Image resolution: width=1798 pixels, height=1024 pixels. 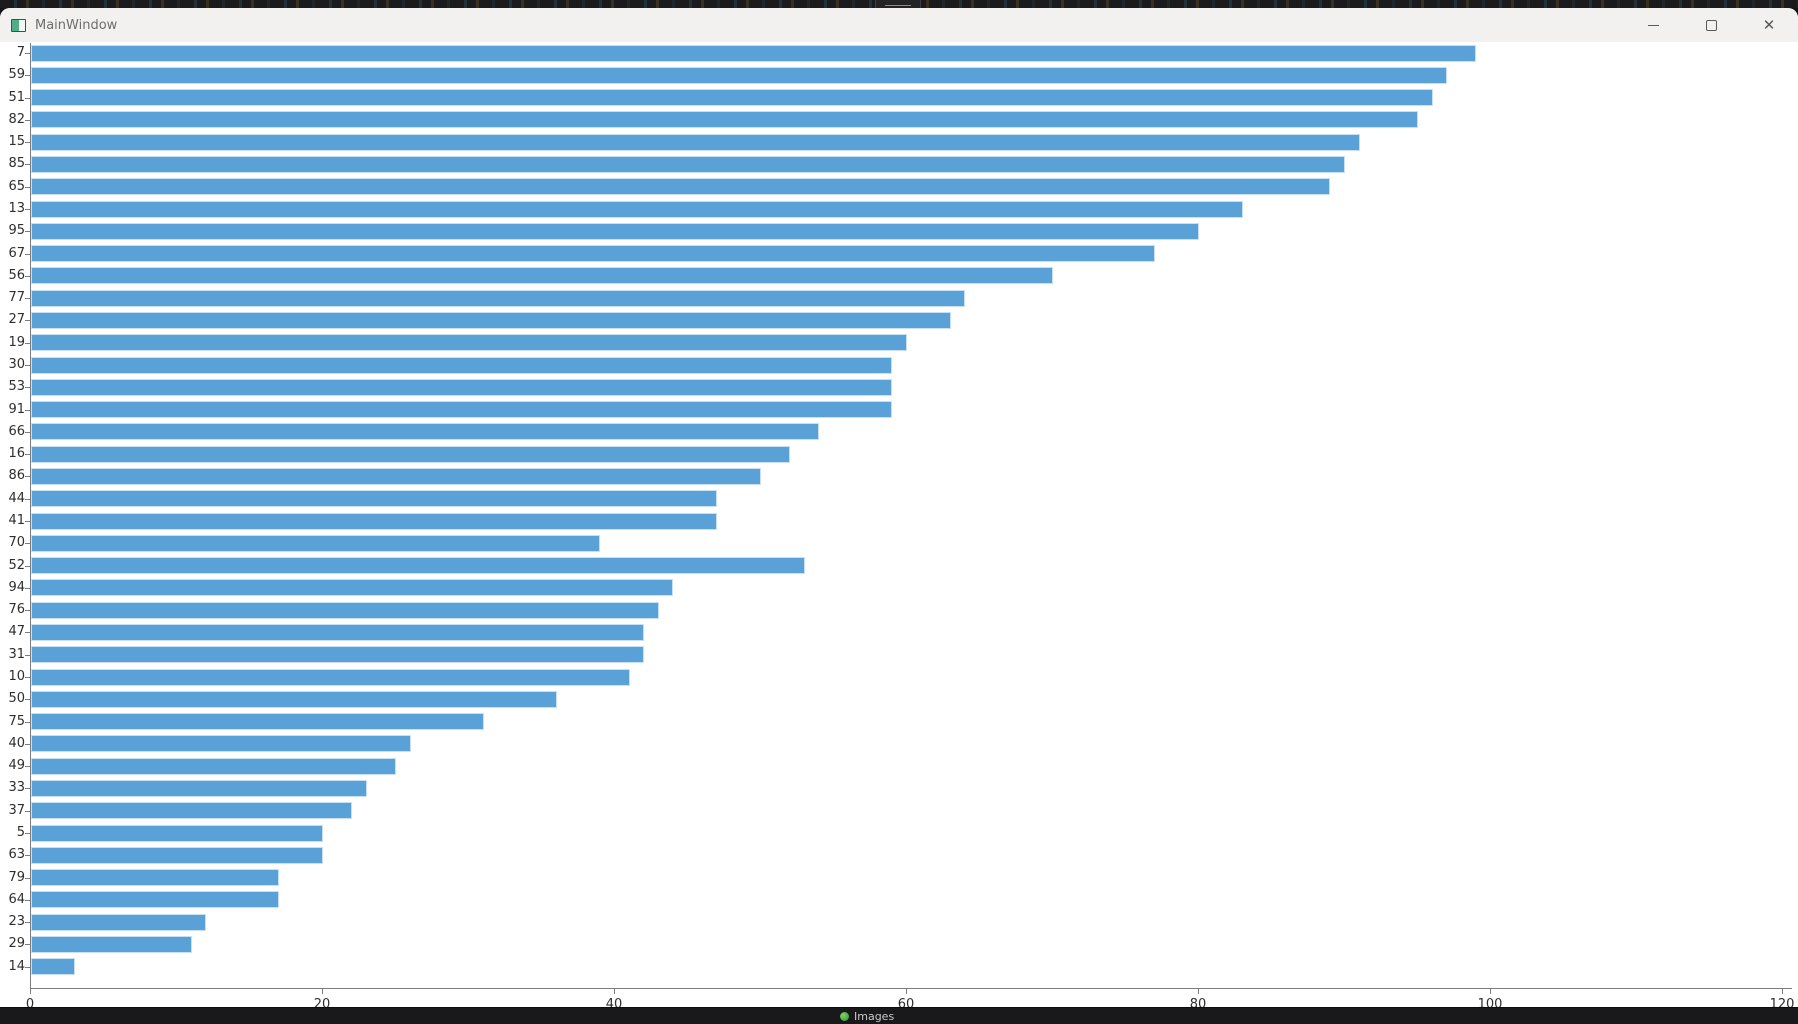 I want to click on window-controls: ✕, so click(x=1711, y=25).